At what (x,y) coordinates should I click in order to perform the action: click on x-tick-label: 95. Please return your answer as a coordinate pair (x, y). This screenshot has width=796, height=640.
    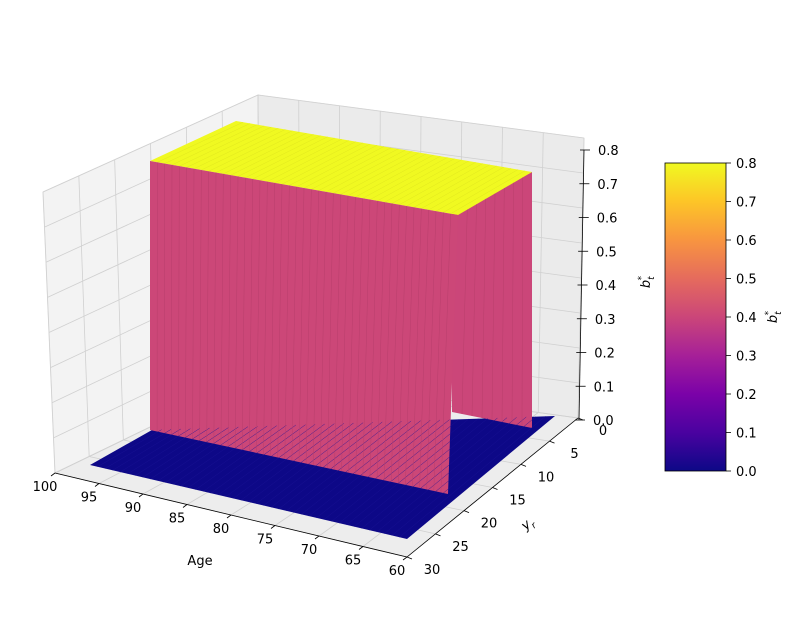
    Looking at the image, I should click on (89, 498).